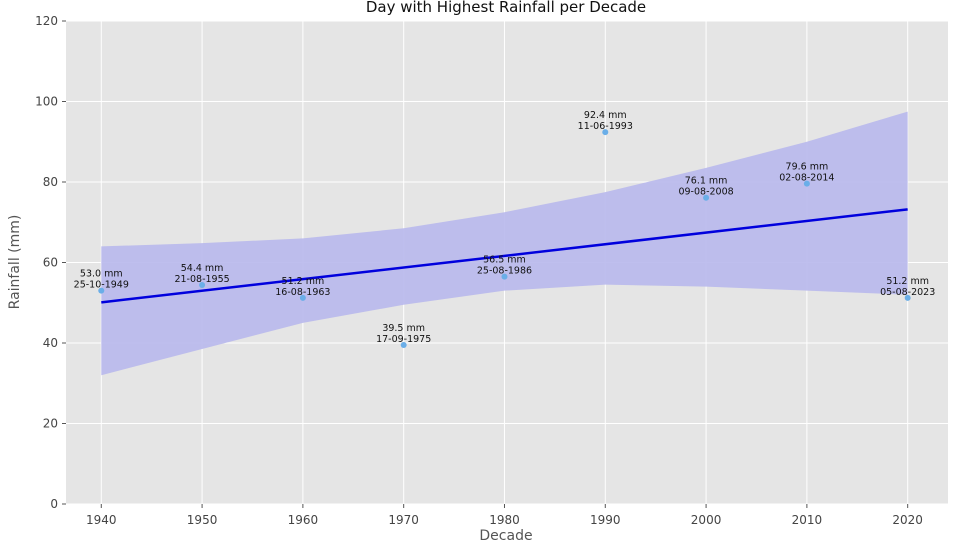 The image size is (960, 540). What do you see at coordinates (807, 167) in the screenshot?
I see `point-value-label: 79.6 mm` at bounding box center [807, 167].